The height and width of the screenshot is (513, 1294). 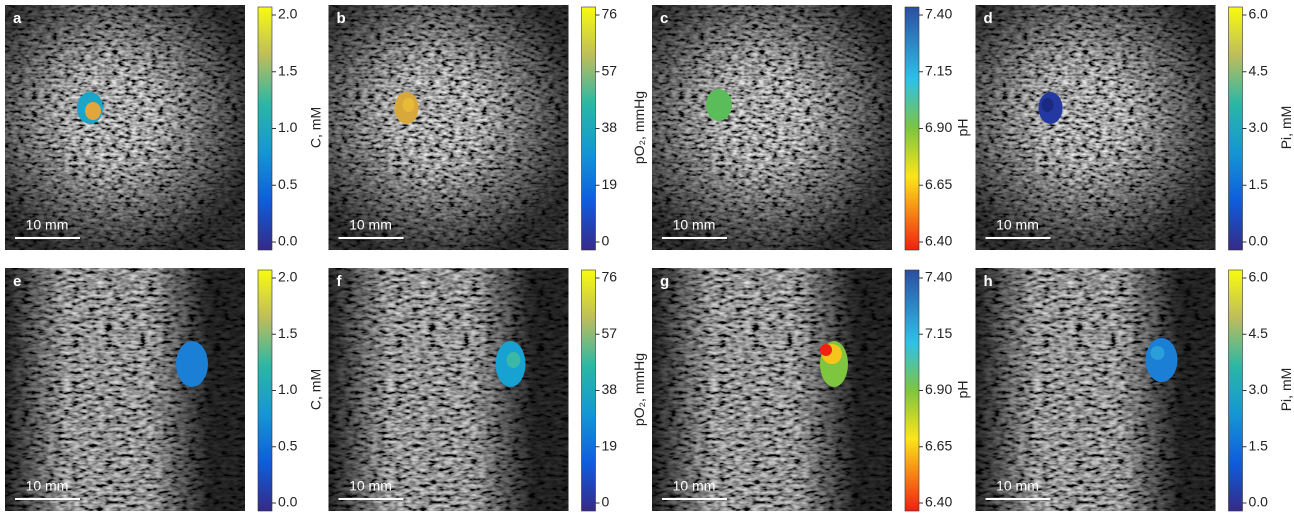 What do you see at coordinates (664, 281) in the screenshot?
I see `panel-label: g` at bounding box center [664, 281].